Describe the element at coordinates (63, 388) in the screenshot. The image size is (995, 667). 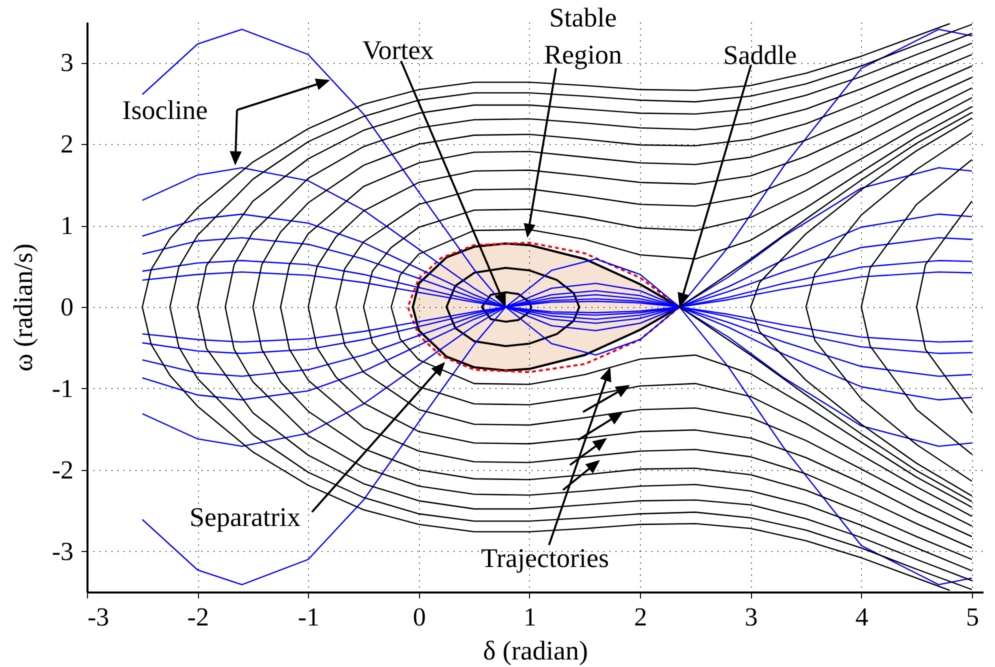
I see `y-tick-label: -1` at that location.